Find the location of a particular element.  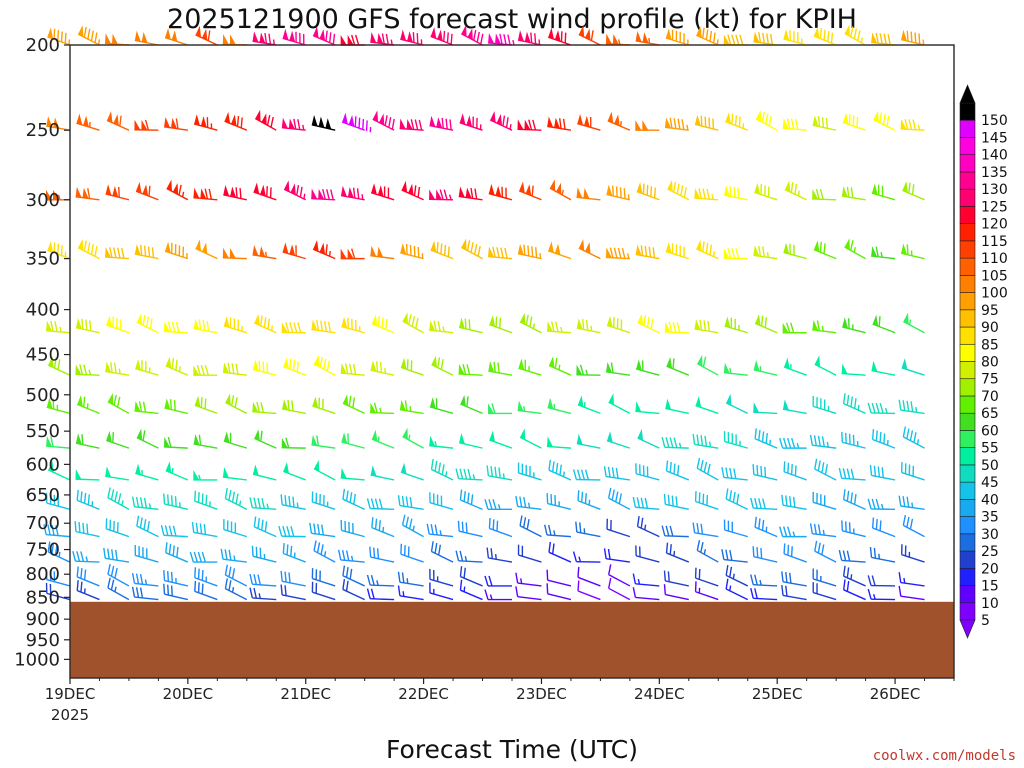

y-tick-label: 950 is located at coordinates (43, 640).